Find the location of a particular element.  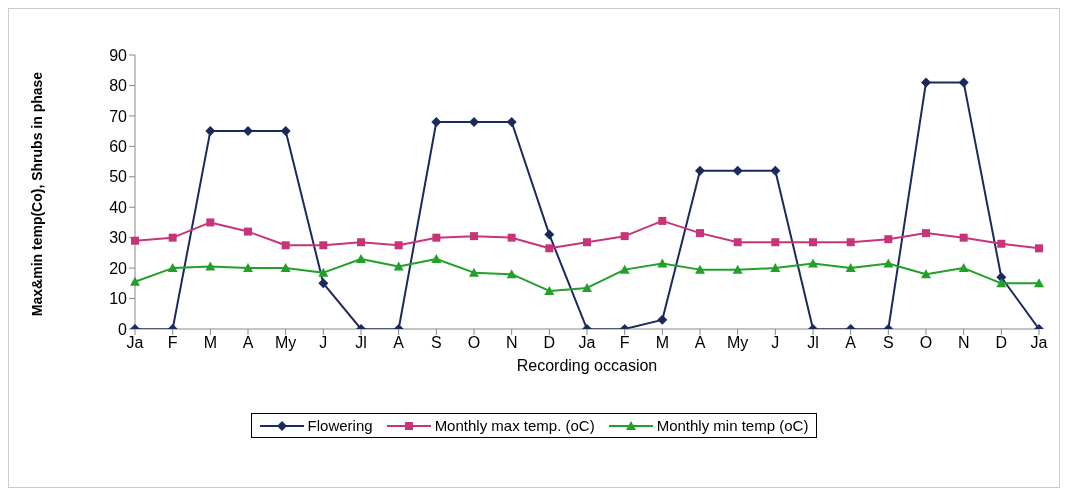

y-tick-label: 70 is located at coordinates (118, 116).